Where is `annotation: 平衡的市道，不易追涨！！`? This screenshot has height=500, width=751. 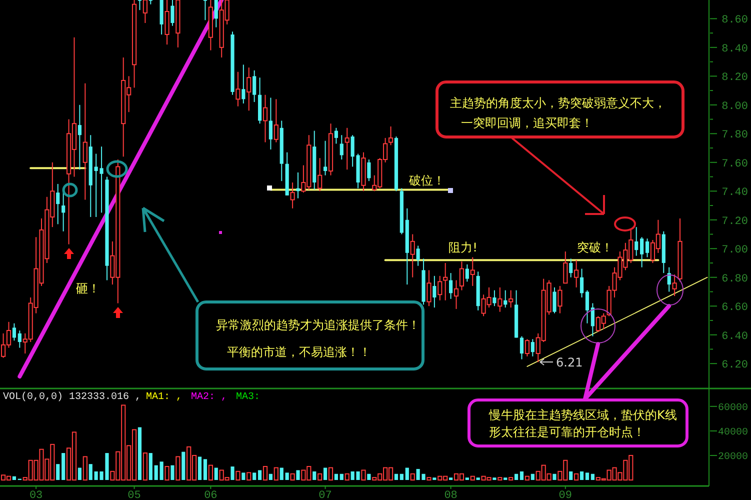
annotation: 平衡的市道，不易追涨！！ is located at coordinates (299, 352).